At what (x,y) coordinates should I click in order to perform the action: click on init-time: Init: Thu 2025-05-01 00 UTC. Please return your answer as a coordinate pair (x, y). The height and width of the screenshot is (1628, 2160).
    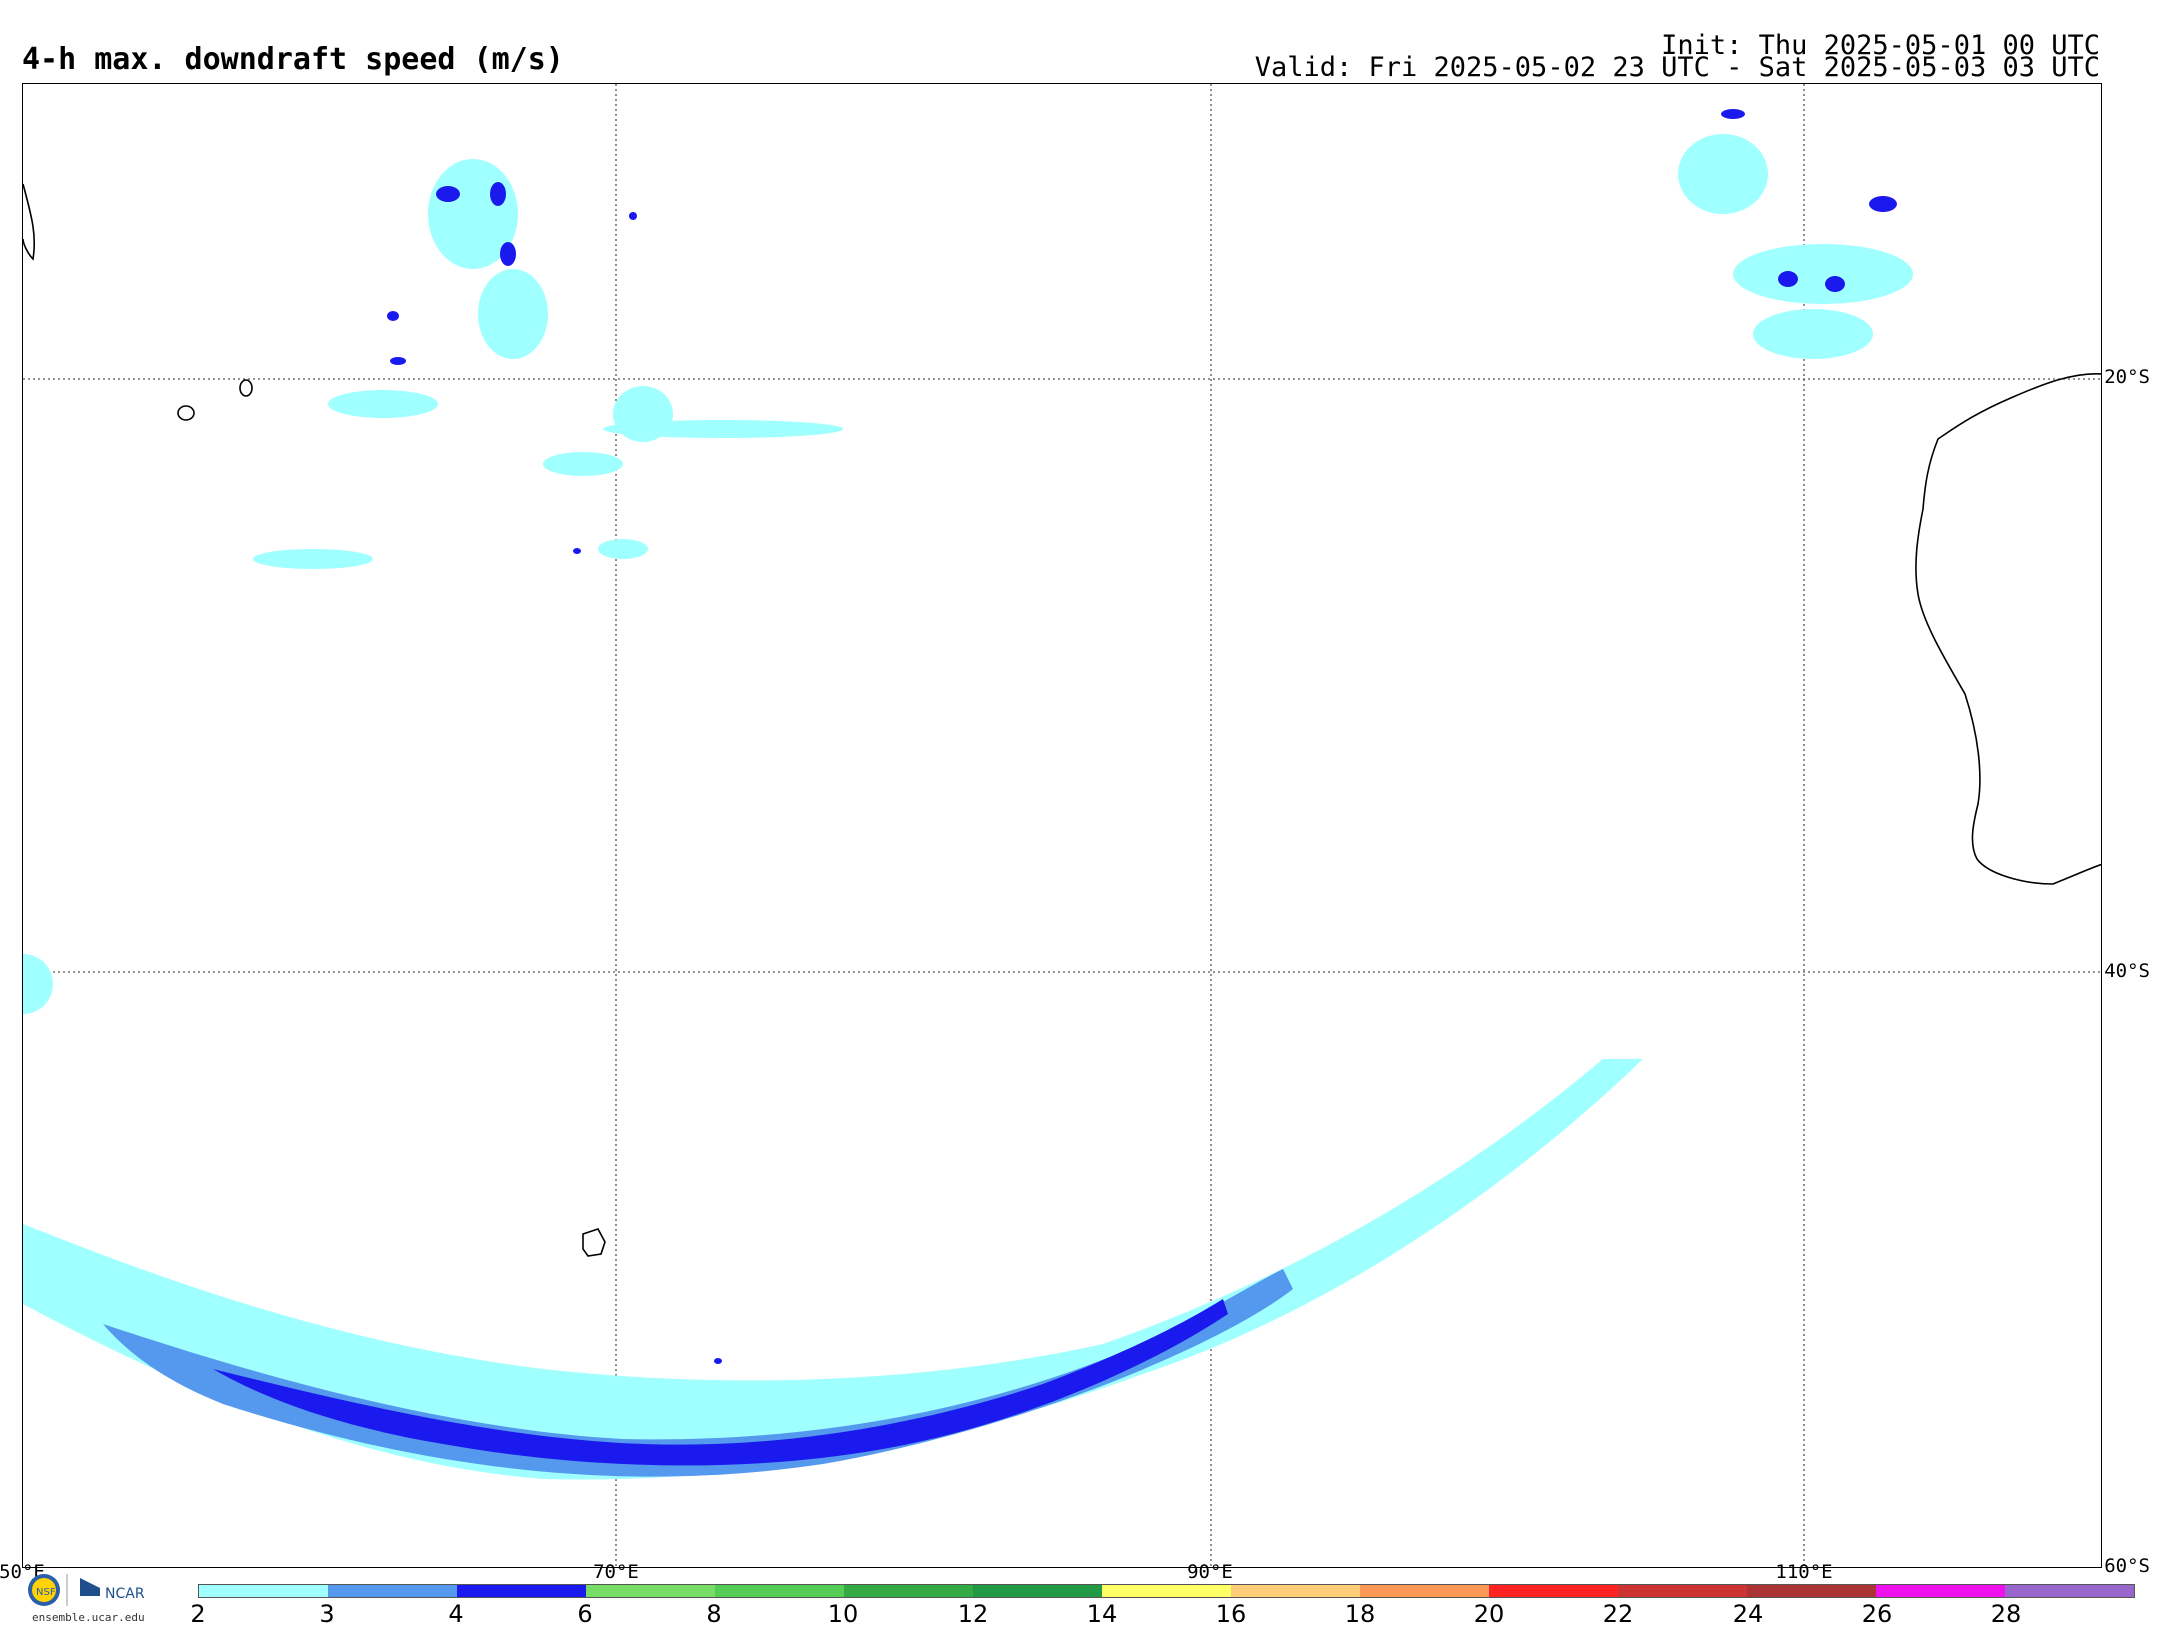
    Looking at the image, I should click on (1880, 45).